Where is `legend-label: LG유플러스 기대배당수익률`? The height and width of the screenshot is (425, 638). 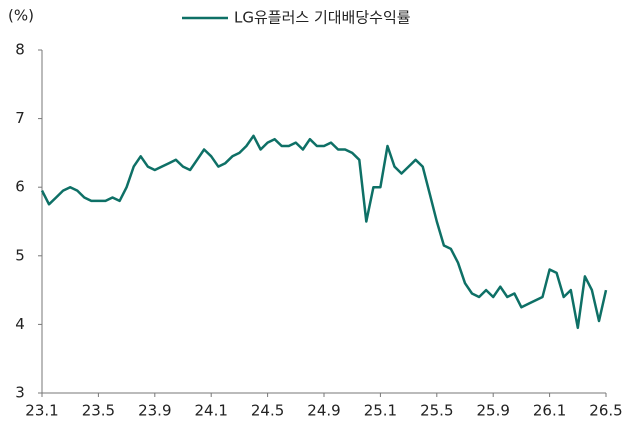
legend-label: LG유플러스 기대배당수익률 is located at coordinates (322, 18).